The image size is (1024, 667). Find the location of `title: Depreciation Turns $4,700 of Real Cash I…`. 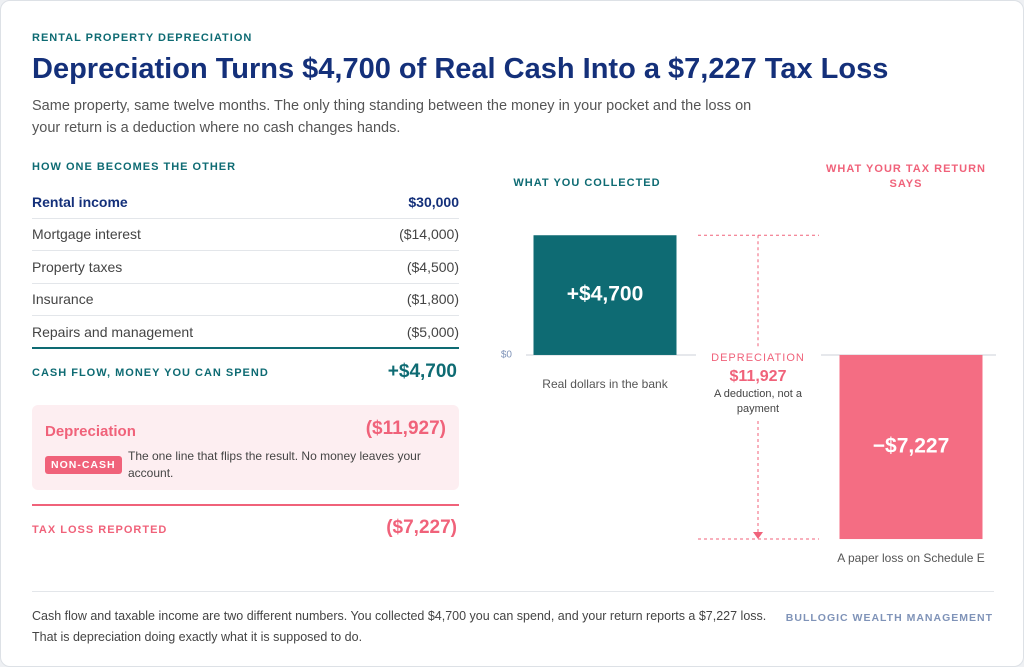

title: Depreciation Turns $4,700 of Real Cash I… is located at coordinates (460, 69).